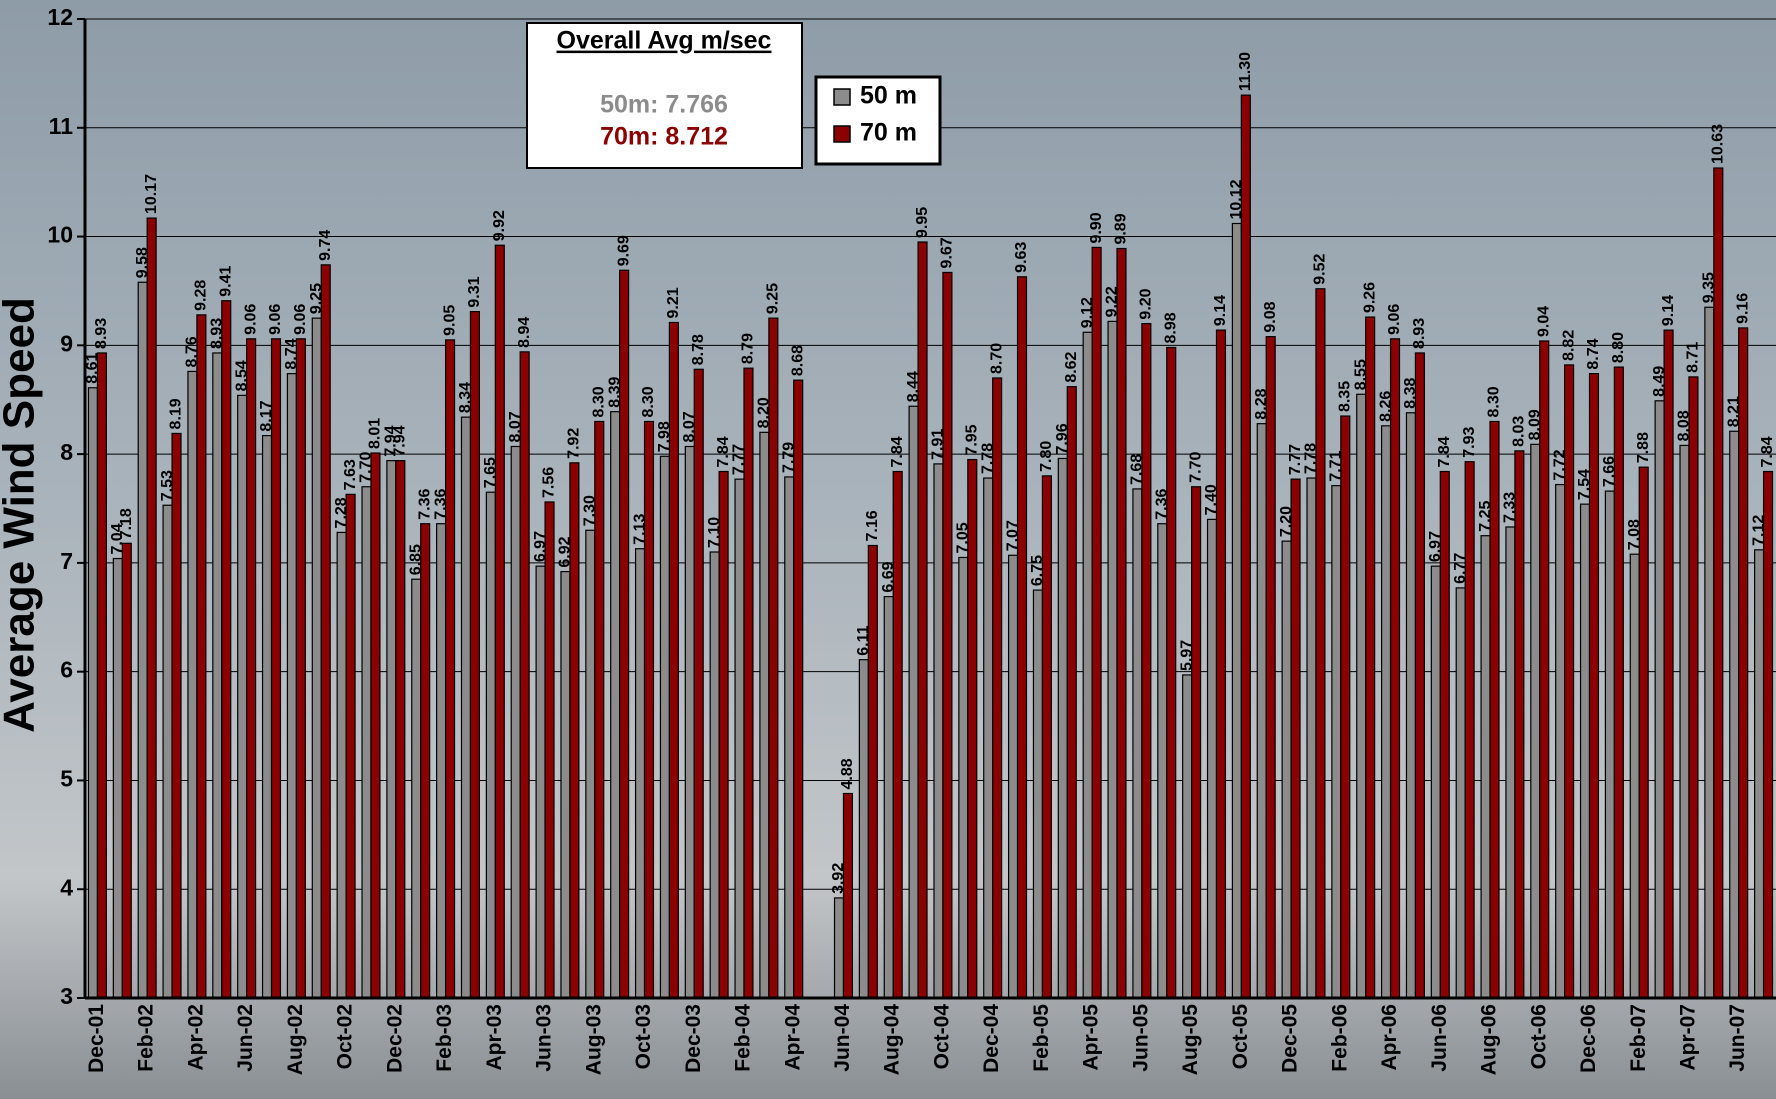 The image size is (1776, 1099). What do you see at coordinates (698, 349) in the screenshot?
I see `data-label: 8.78` at bounding box center [698, 349].